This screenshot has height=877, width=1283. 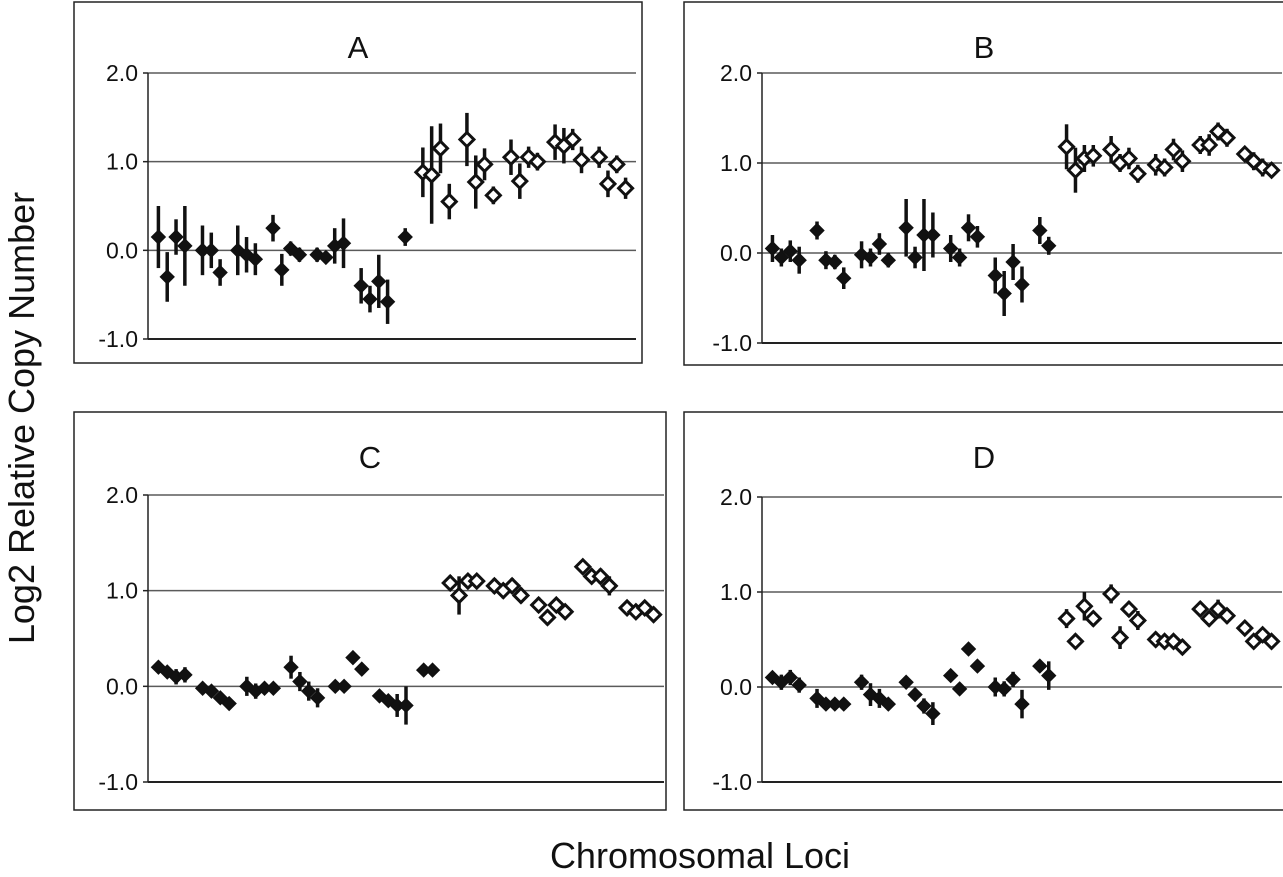 I want to click on x-axis-label: Chromosomal Loci, so click(x=700, y=855).